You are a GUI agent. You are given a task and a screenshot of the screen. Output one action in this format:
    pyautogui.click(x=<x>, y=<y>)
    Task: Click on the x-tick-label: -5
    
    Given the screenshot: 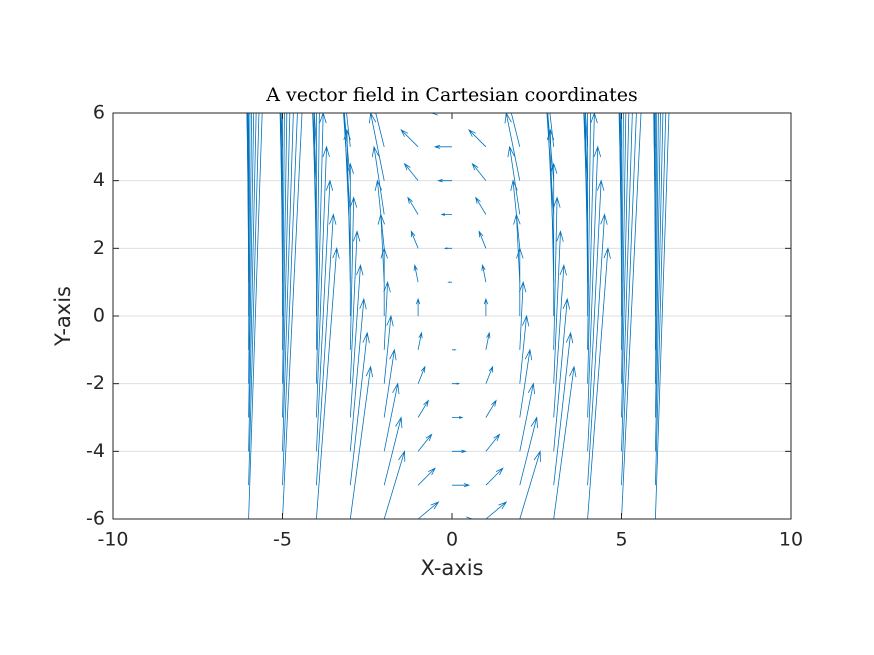 What is the action you would take?
    pyautogui.click(x=282, y=540)
    